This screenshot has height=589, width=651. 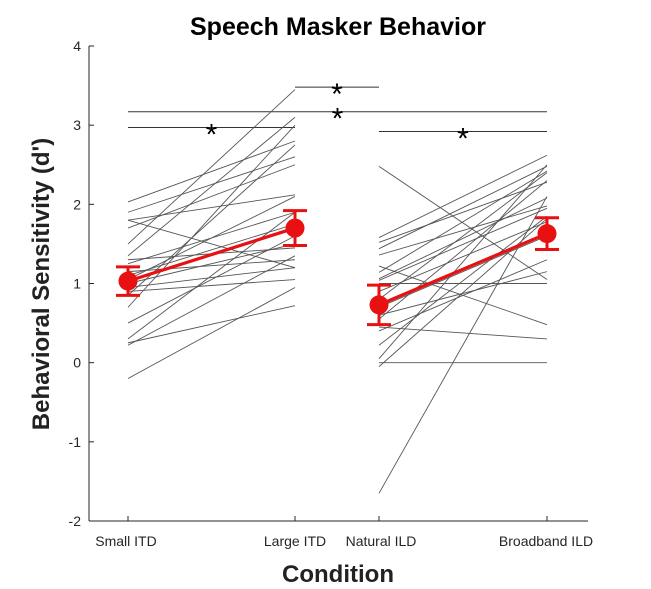 What do you see at coordinates (77, 46) in the screenshot?
I see `y-tick-label: 4` at bounding box center [77, 46].